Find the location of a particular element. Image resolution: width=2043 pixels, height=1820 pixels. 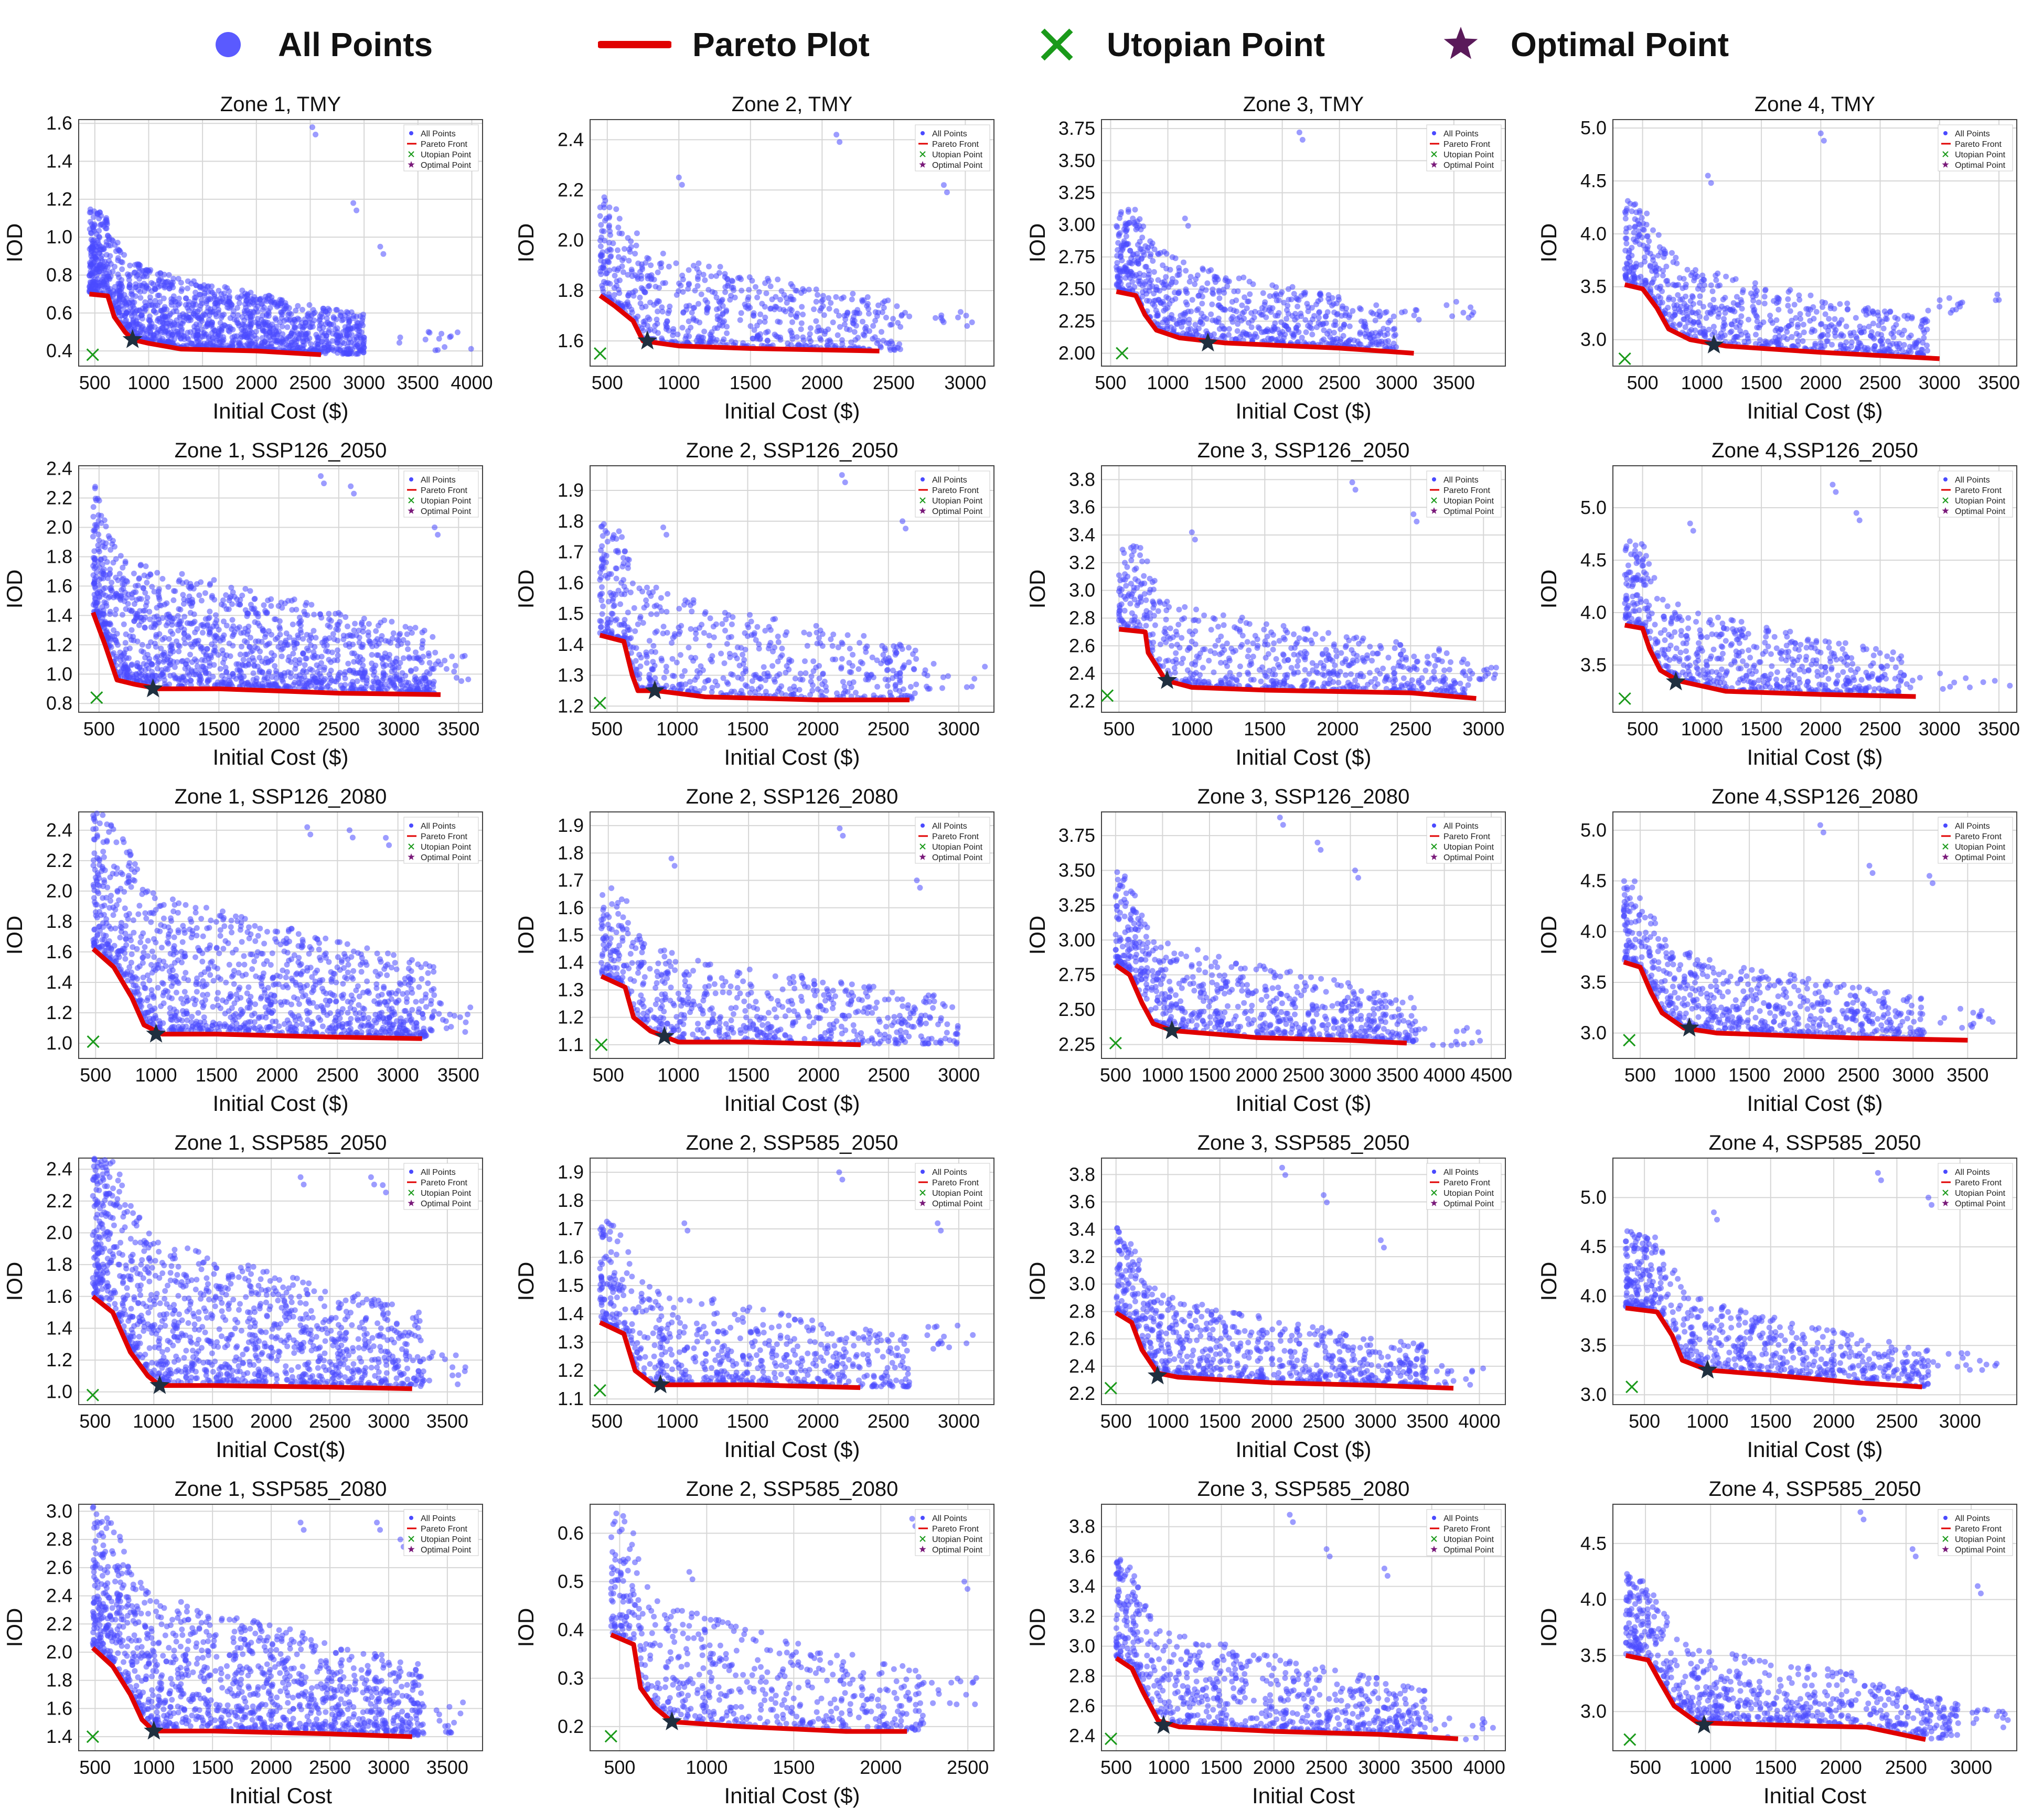

y-tick-label: 1.8 is located at coordinates (571, 290).